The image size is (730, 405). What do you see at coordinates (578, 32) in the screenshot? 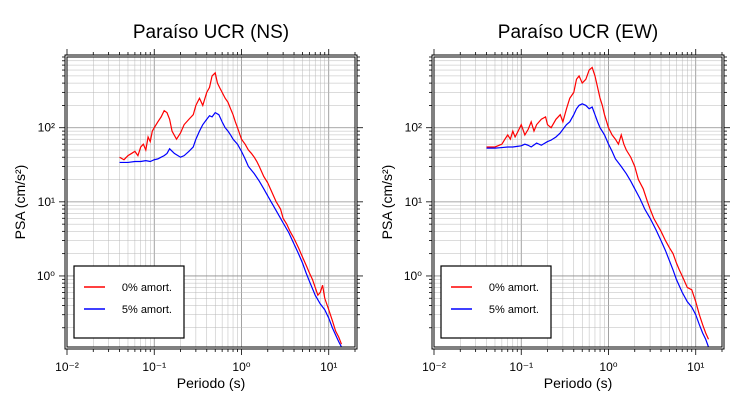
I see `chart-title: Paraíso UCR (EW)` at bounding box center [578, 32].